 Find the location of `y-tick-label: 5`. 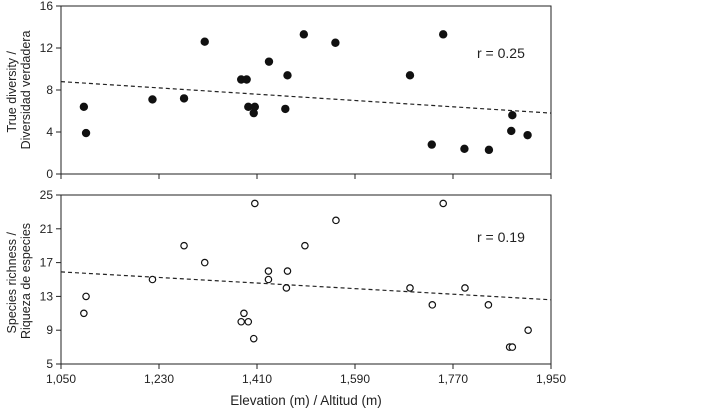

y-tick-label: 5 is located at coordinates (49, 364).